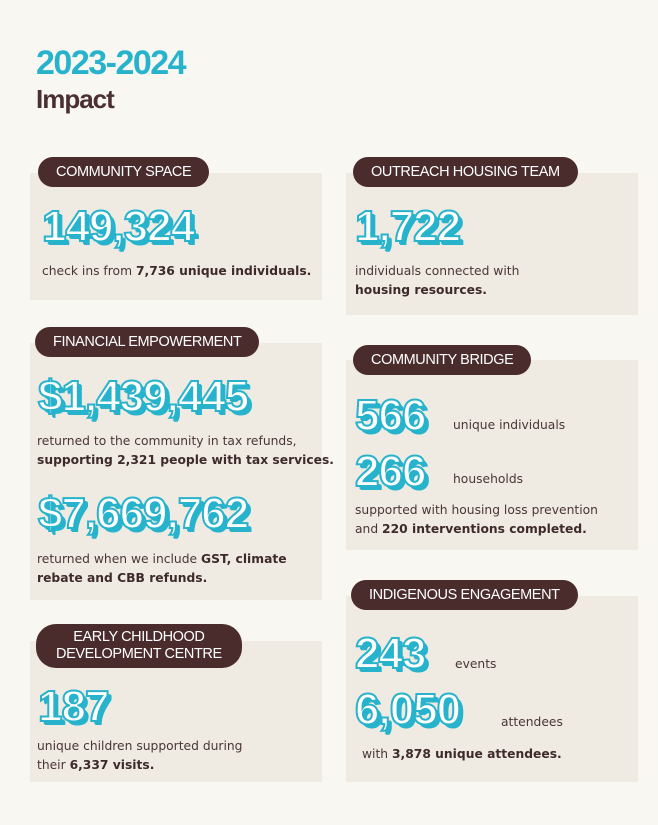 The height and width of the screenshot is (825, 658). I want to click on community-bridge-card, so click(492, 455).